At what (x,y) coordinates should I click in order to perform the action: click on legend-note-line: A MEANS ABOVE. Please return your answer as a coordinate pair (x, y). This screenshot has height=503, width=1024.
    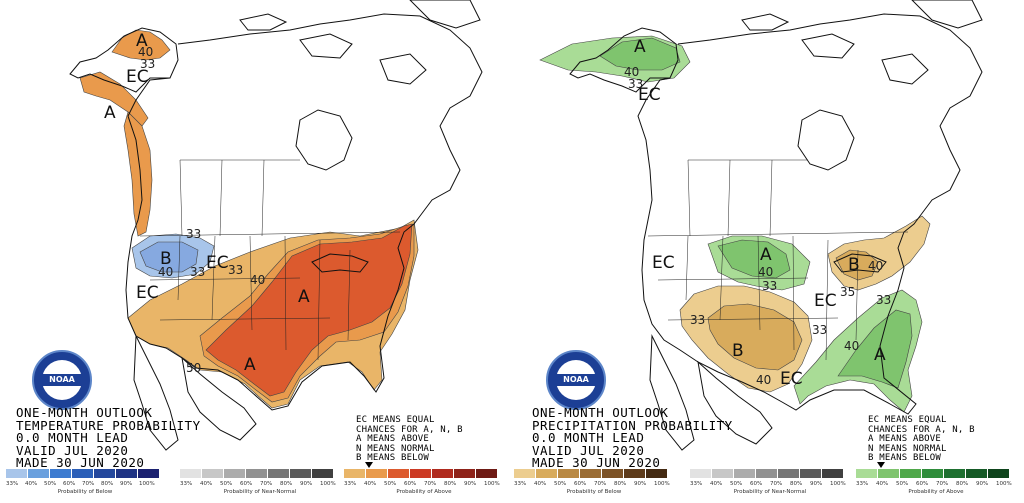
    Looking at the image, I should click on (393, 439).